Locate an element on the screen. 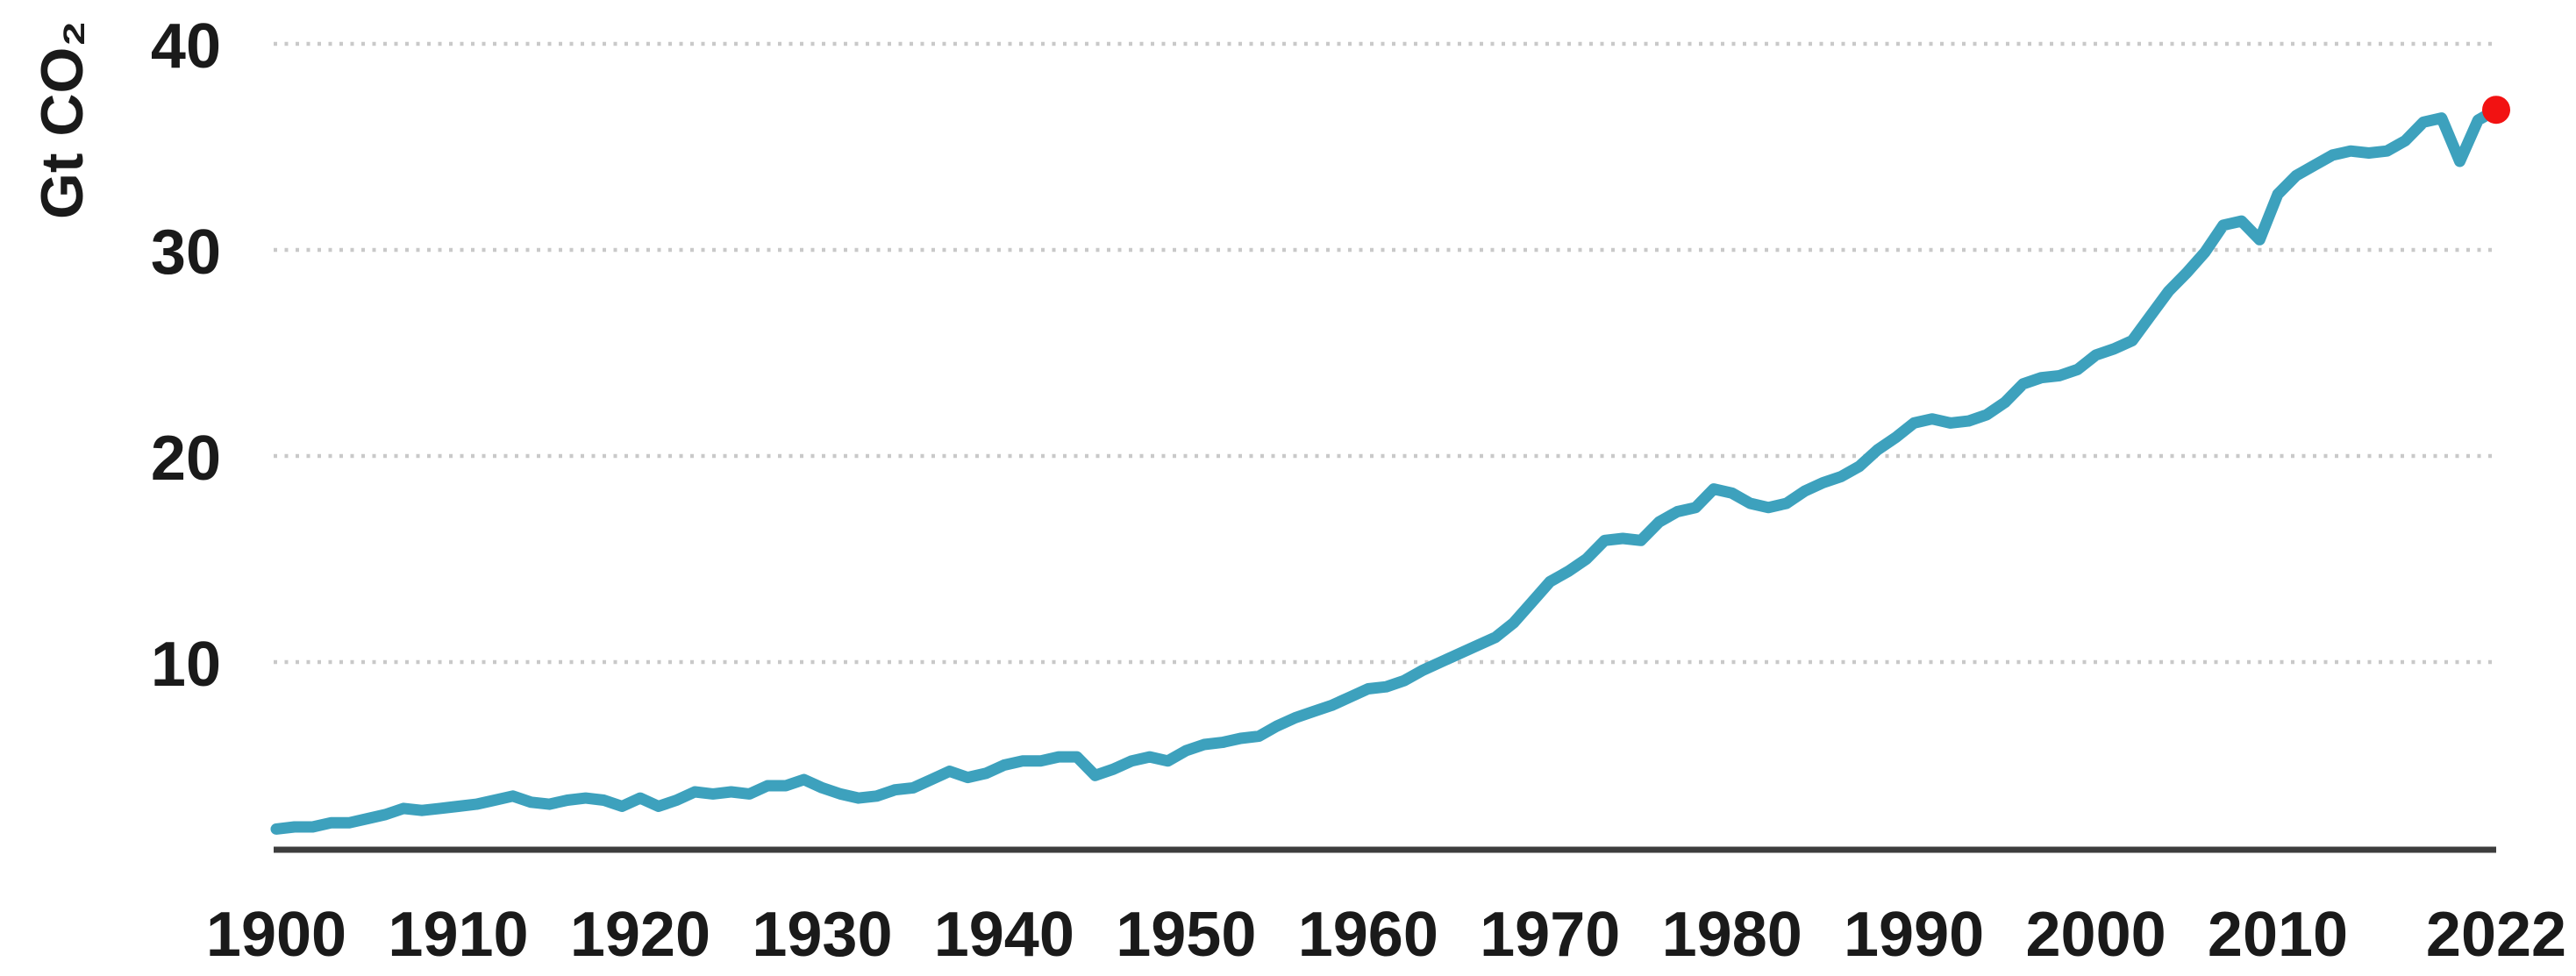  y-tick-label-20: 20 is located at coordinates (186, 459).